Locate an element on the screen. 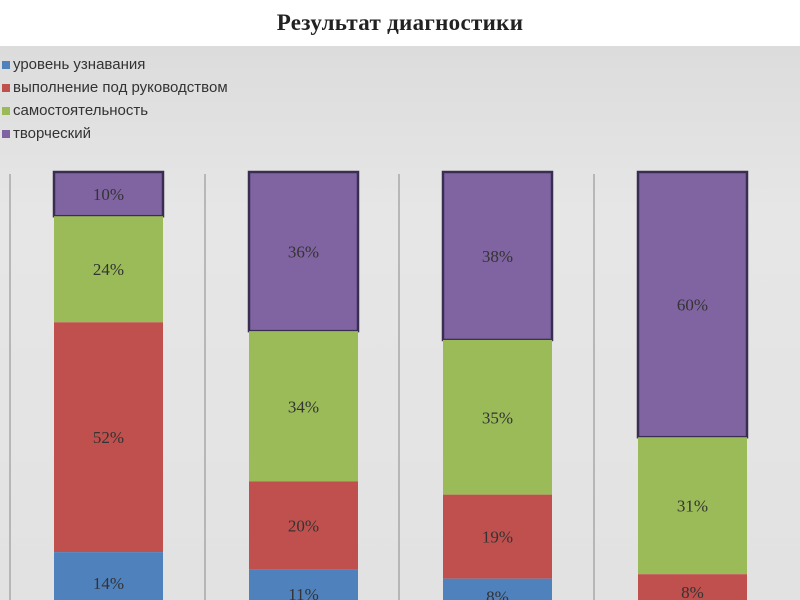  data-label: 36% is located at coordinates (303, 252).